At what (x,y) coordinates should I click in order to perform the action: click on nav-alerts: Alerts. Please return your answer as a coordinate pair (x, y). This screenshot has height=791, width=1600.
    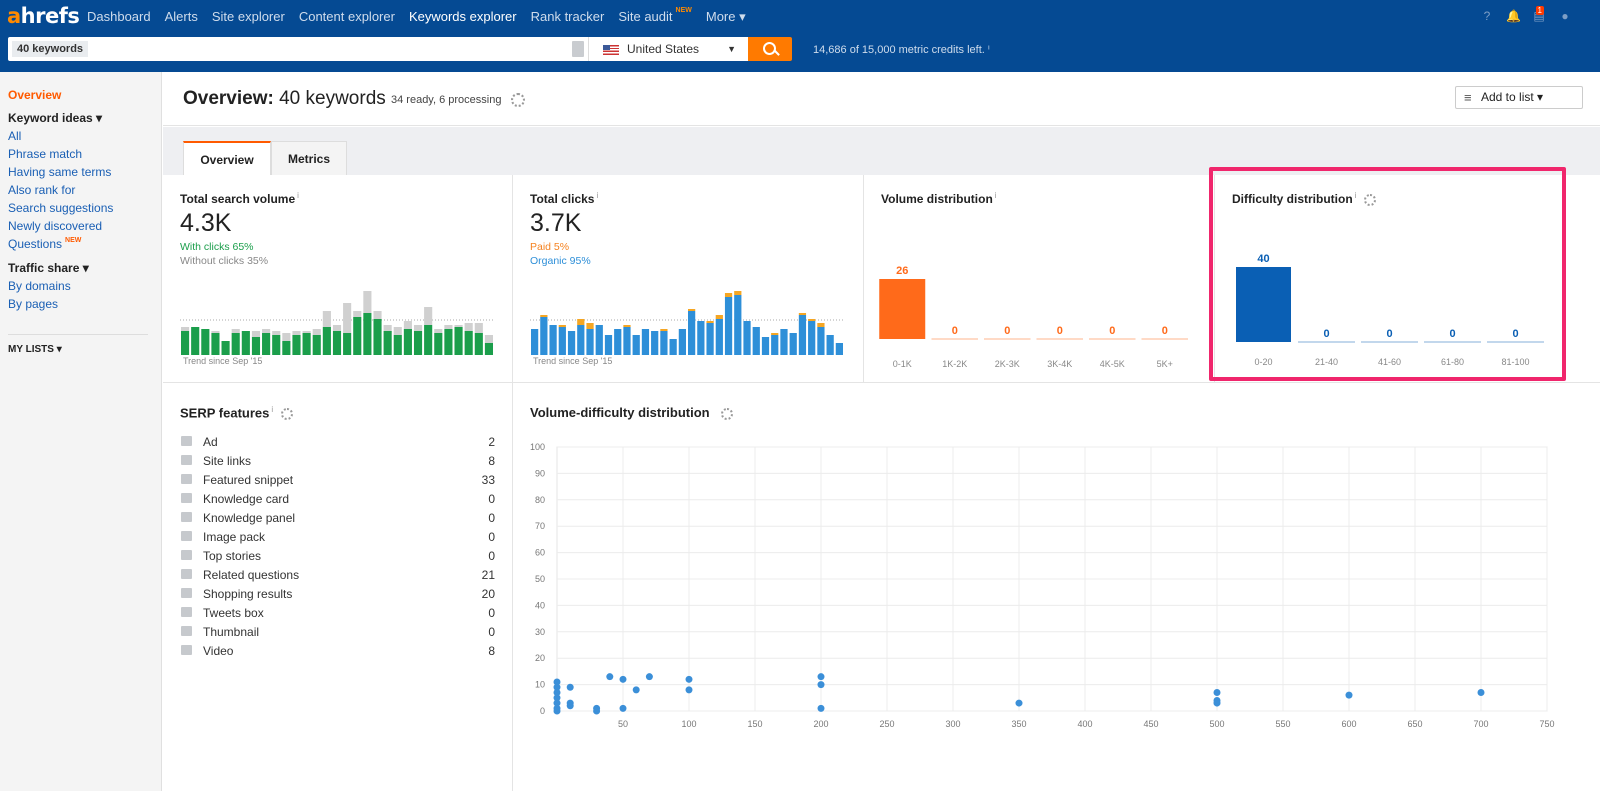
    Looking at the image, I should click on (181, 16).